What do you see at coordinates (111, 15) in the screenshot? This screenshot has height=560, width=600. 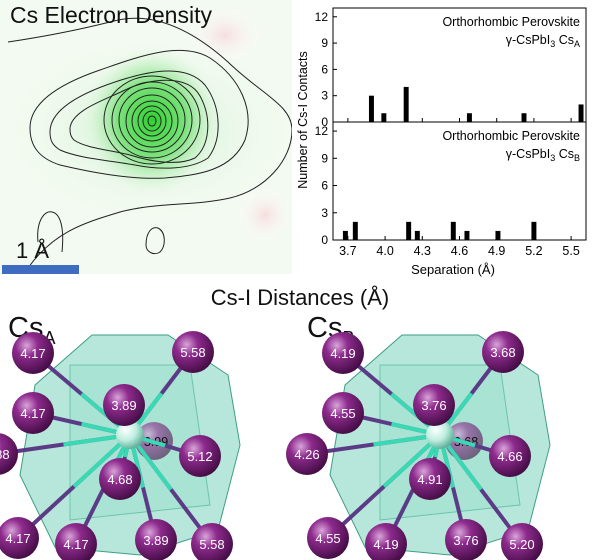 I see `density-title: Cs Electron Density` at bounding box center [111, 15].